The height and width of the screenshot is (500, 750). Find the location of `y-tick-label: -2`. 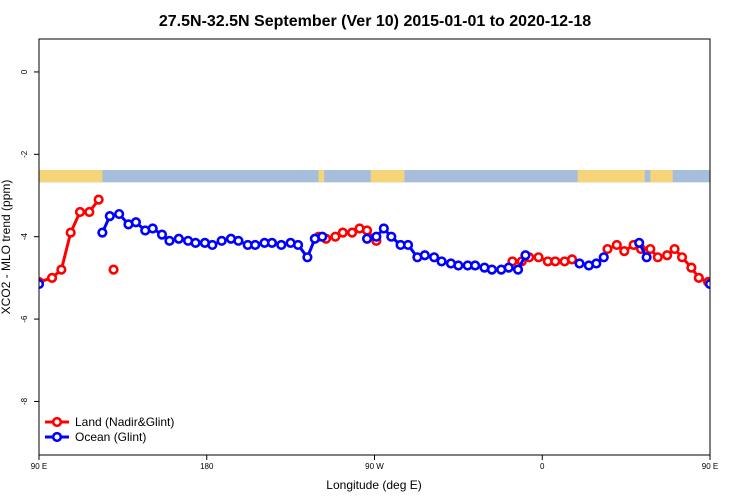

y-tick-label: -2 is located at coordinates (24, 154).